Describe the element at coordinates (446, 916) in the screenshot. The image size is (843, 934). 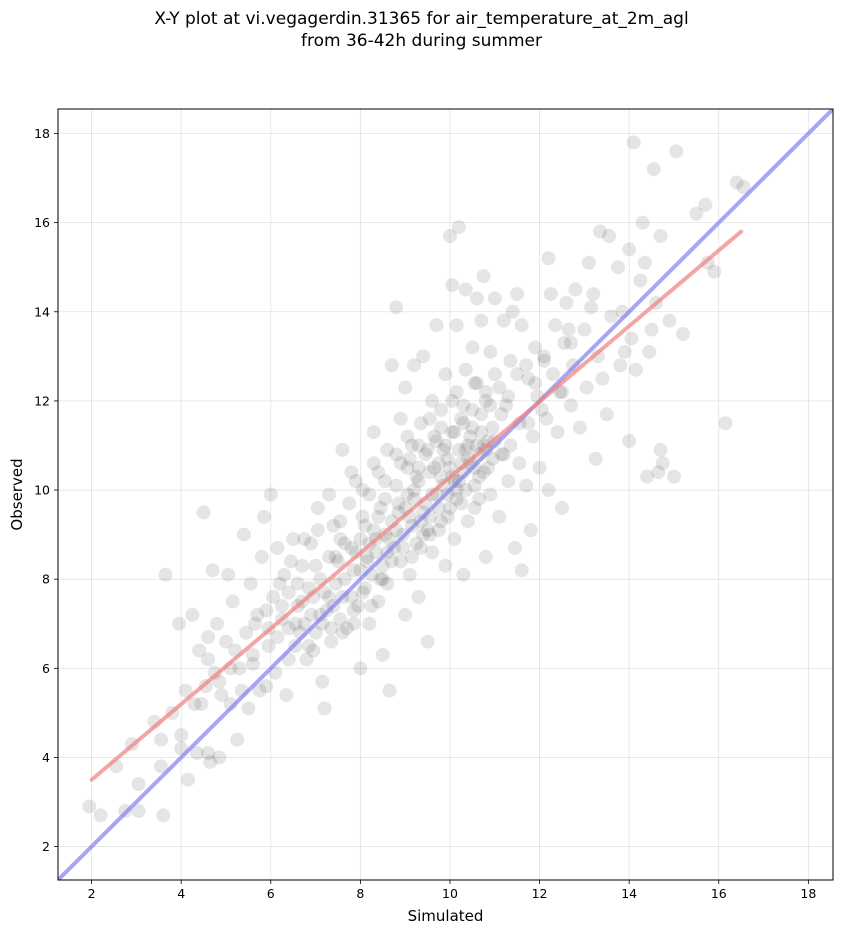
I see `x-axis-label: Simulated` at that location.